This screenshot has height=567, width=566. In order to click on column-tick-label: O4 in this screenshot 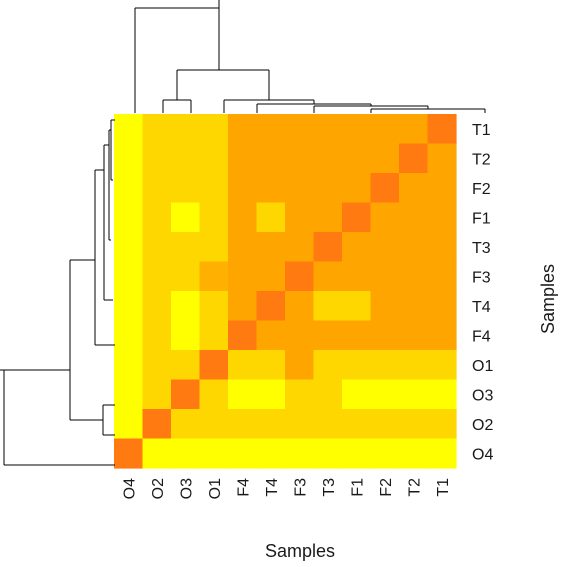, I will do `click(129, 488)`.